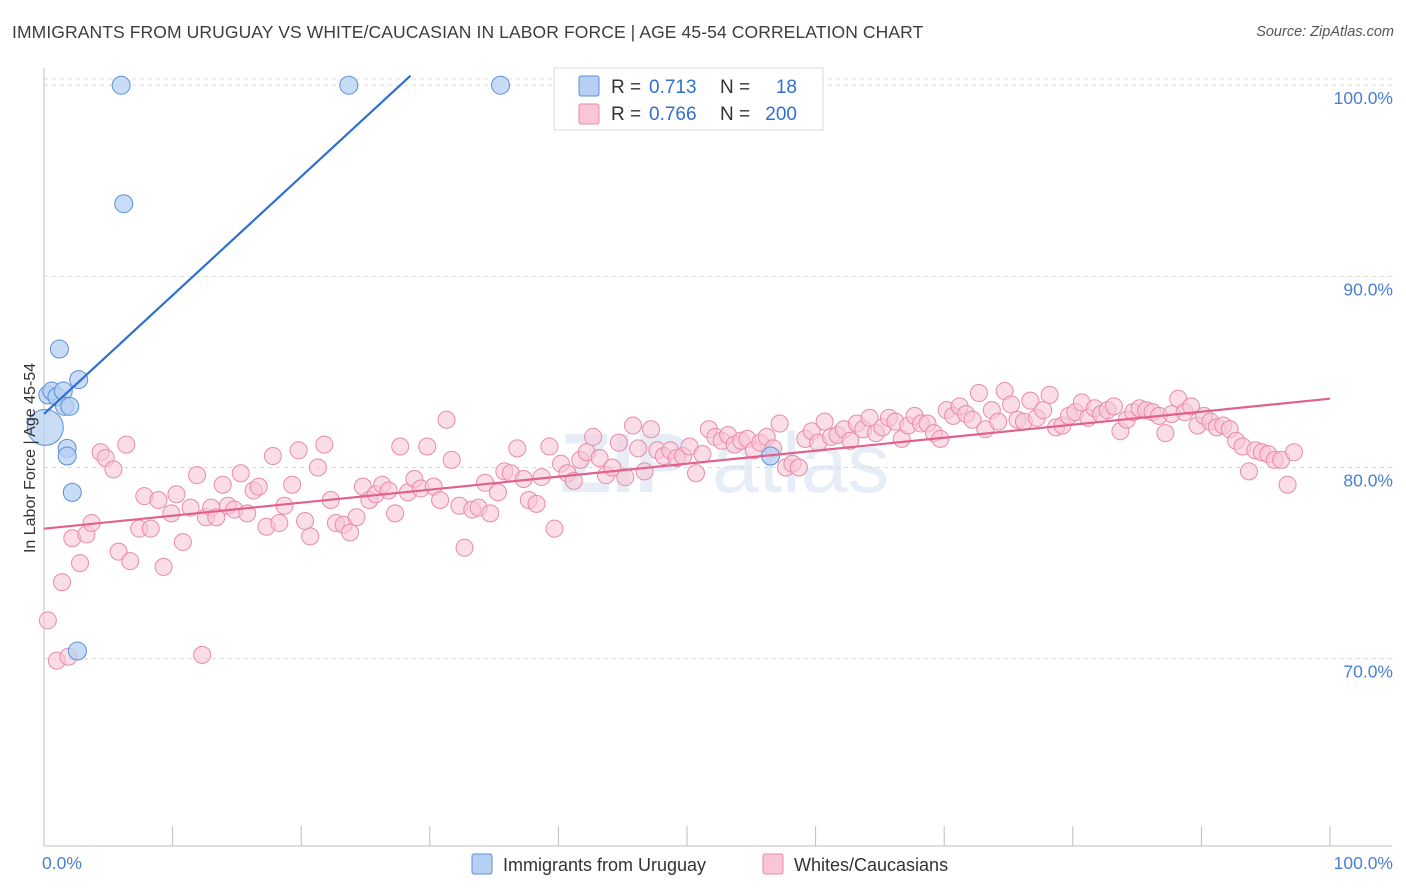 Image resolution: width=1406 pixels, height=892 pixels. What do you see at coordinates (1368, 481) in the screenshot?
I see `y-tick-label: 80.0%` at bounding box center [1368, 481].